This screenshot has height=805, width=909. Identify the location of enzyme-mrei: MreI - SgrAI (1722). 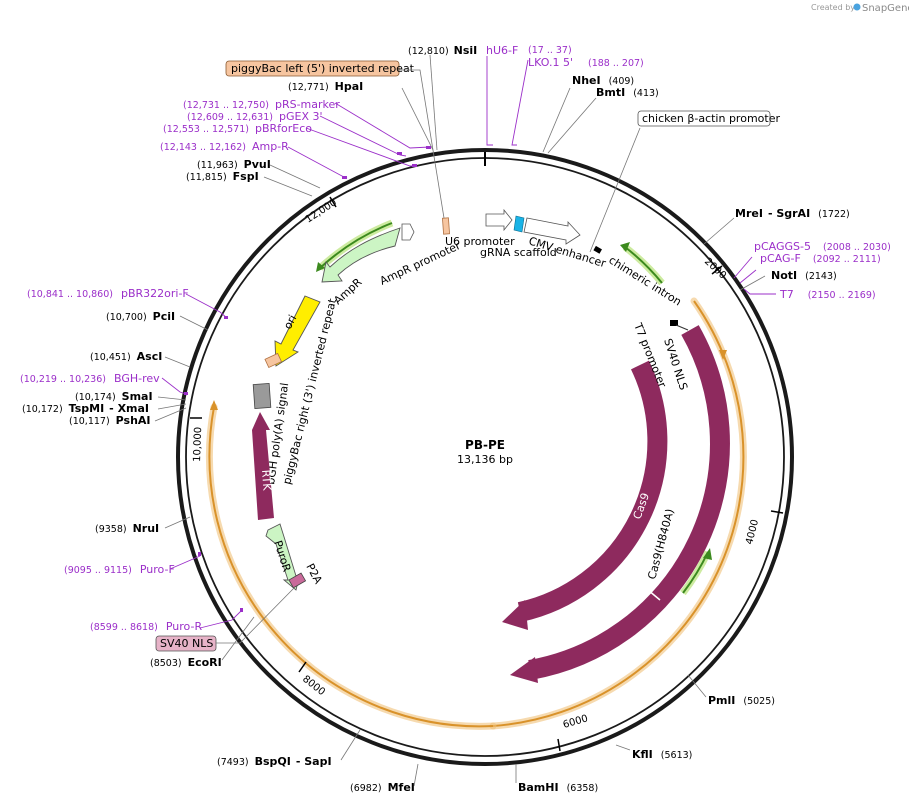
(792, 213).